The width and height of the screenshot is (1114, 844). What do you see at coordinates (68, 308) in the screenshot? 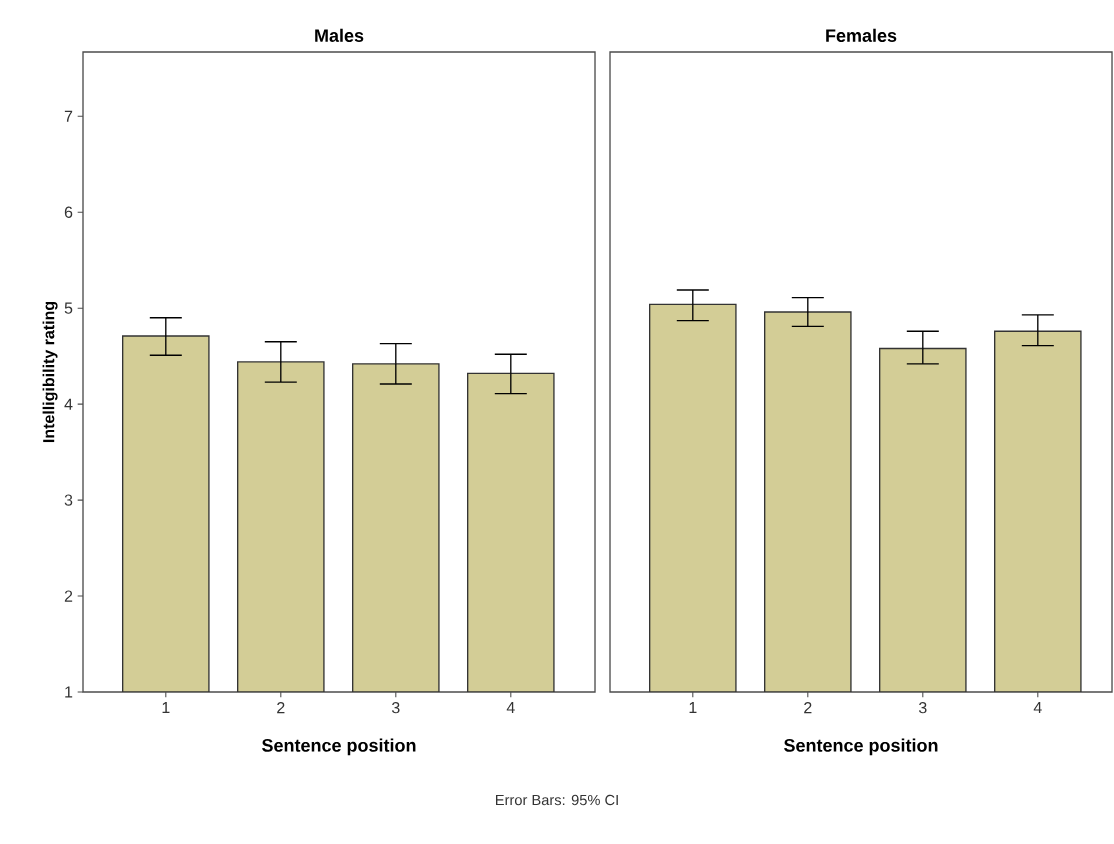
I see `y-tick-label: 5` at bounding box center [68, 308].